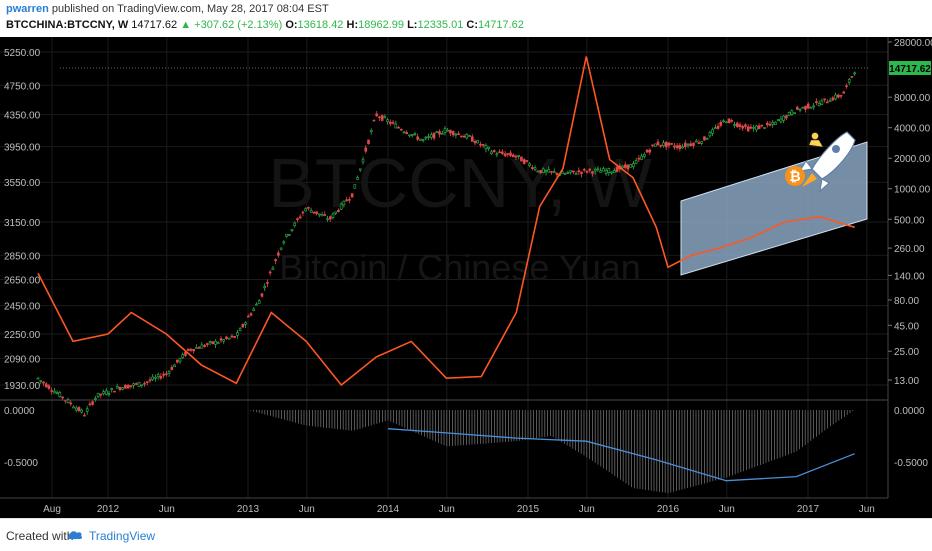  I want to click on bitcoin-icon: ₿, so click(795, 176).